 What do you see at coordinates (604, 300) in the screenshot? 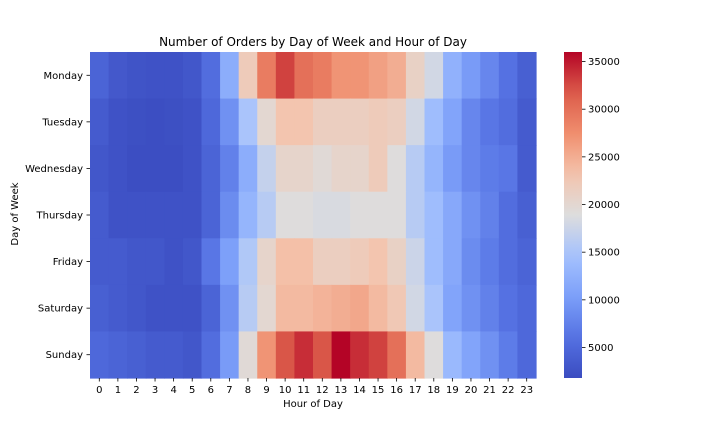
I see `colorbar-tick-label: 10000` at bounding box center [604, 300].